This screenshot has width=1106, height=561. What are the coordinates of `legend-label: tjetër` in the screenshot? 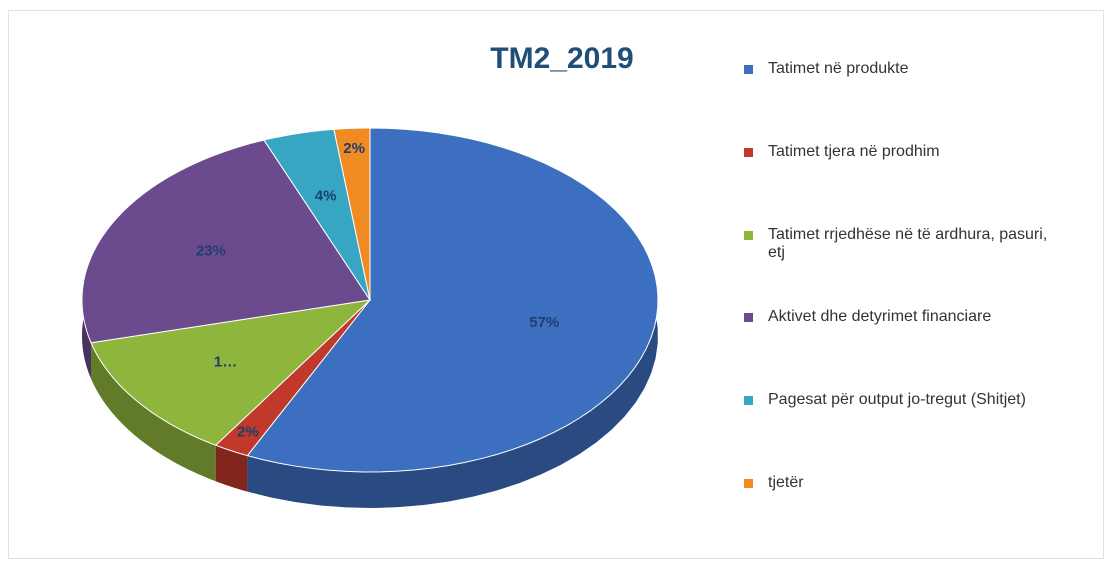 It's located at (786, 482).